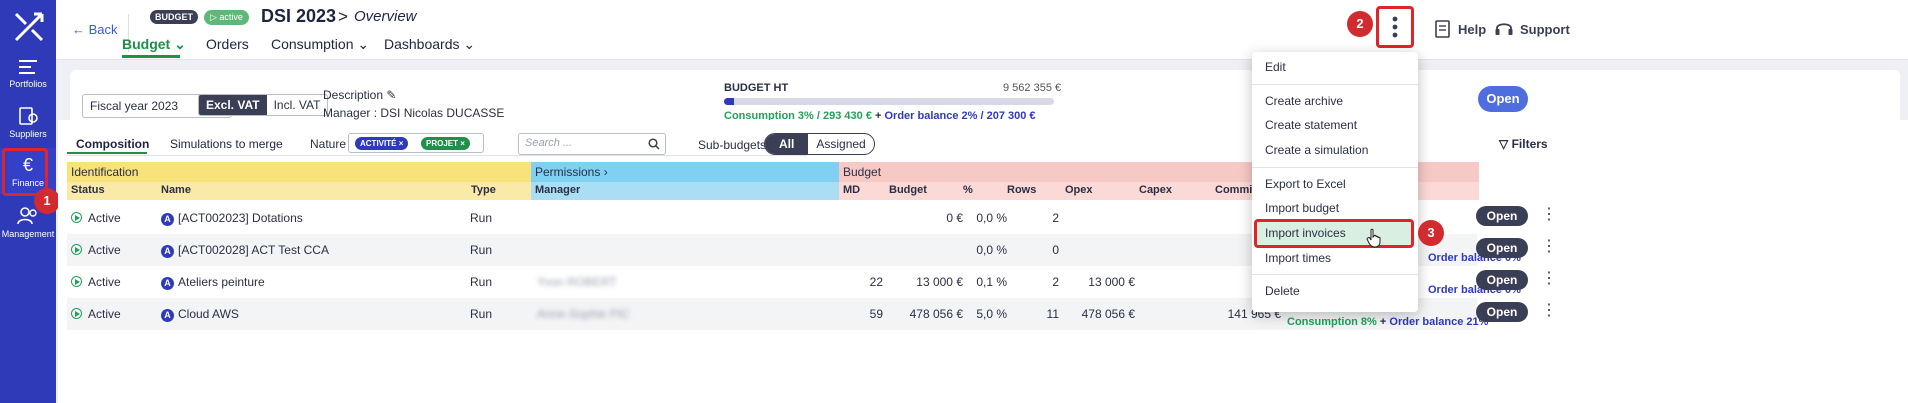  Describe the element at coordinates (27, 216) in the screenshot. I see `management-icon` at that location.